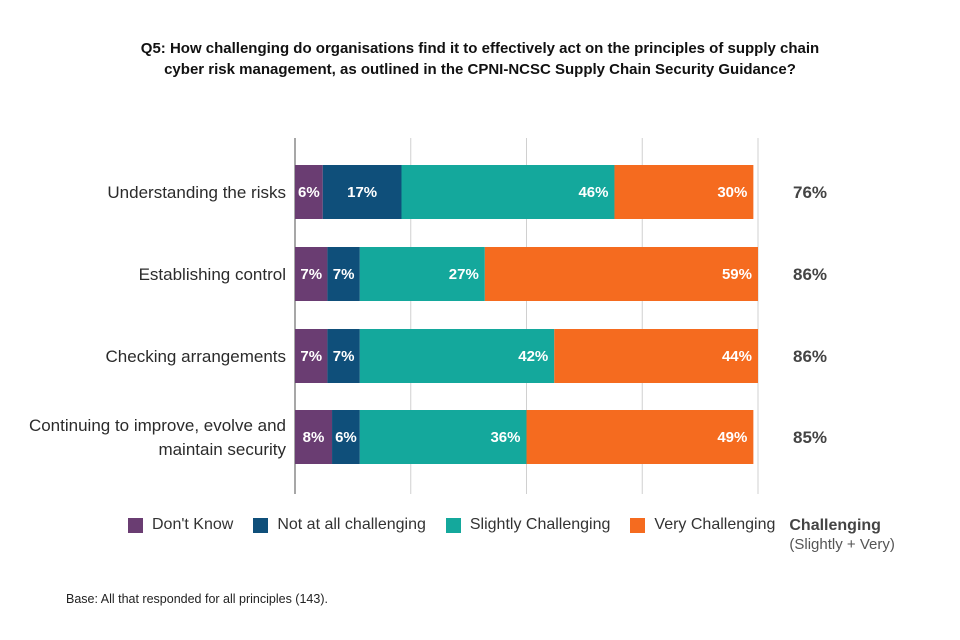 This screenshot has height=640, width=960. What do you see at coordinates (196, 356) in the screenshot?
I see `category-label: Checking arrangements` at bounding box center [196, 356].